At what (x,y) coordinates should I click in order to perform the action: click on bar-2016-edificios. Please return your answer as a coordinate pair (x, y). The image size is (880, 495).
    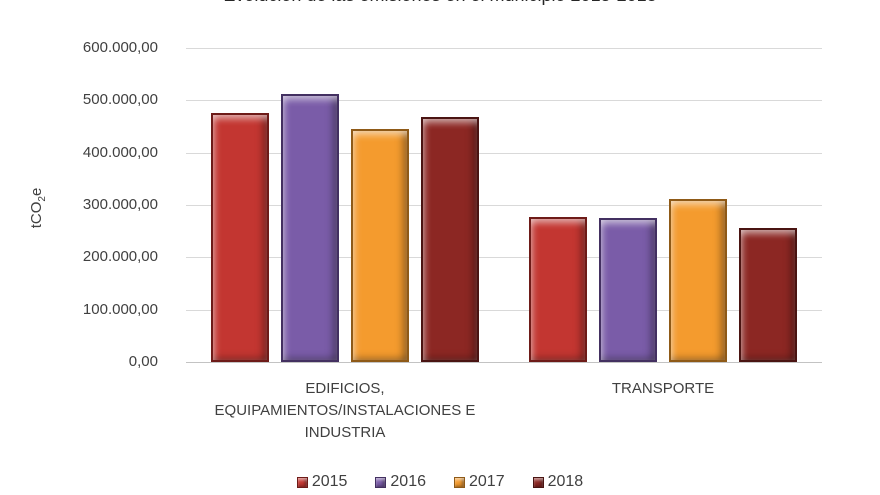
    Looking at the image, I should click on (310, 228).